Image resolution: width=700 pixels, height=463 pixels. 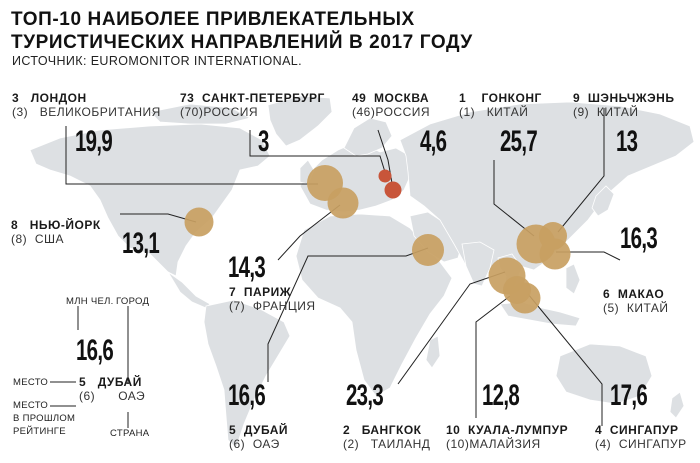 I want to click on australia, so click(x=604, y=374).